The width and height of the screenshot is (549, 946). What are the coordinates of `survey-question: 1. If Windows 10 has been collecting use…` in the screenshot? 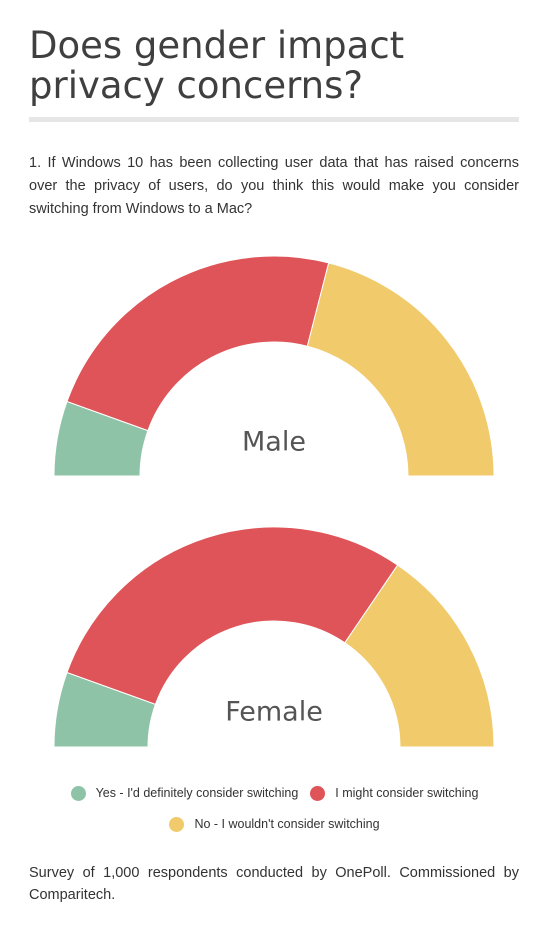 It's located at (274, 186).